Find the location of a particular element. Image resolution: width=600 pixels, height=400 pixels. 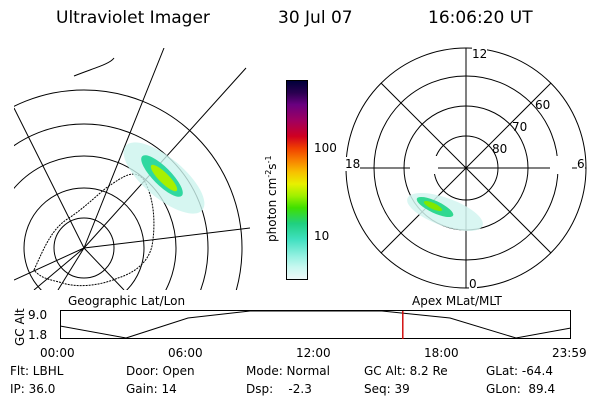

time-label: 16:06:20 UT is located at coordinates (480, 18).